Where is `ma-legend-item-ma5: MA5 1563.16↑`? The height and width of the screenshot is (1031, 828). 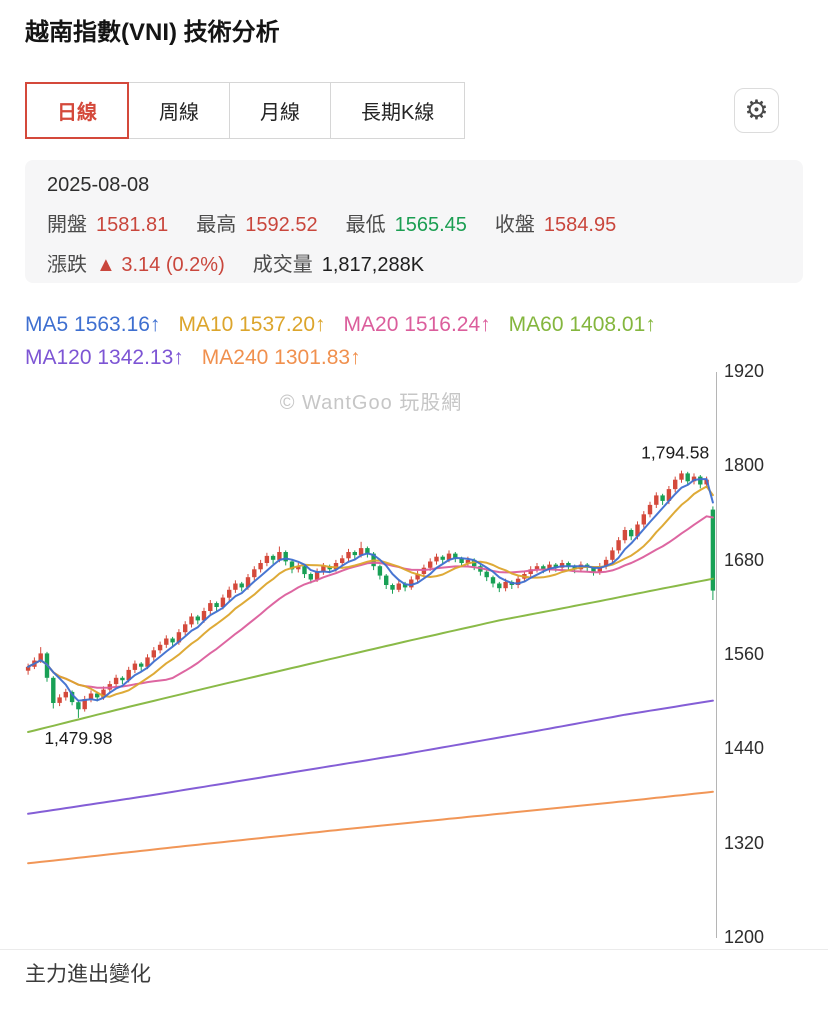 ma-legend-item-ma5: MA5 1563.16↑ is located at coordinates (93, 324).